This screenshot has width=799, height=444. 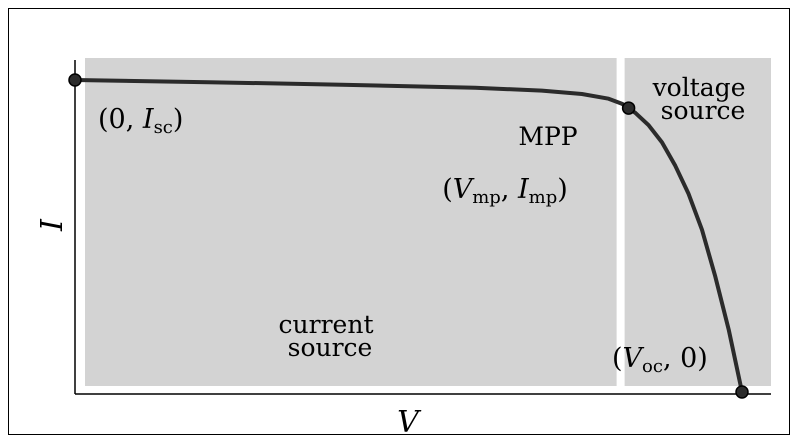 I want to click on point-isc, so click(x=75, y=80).